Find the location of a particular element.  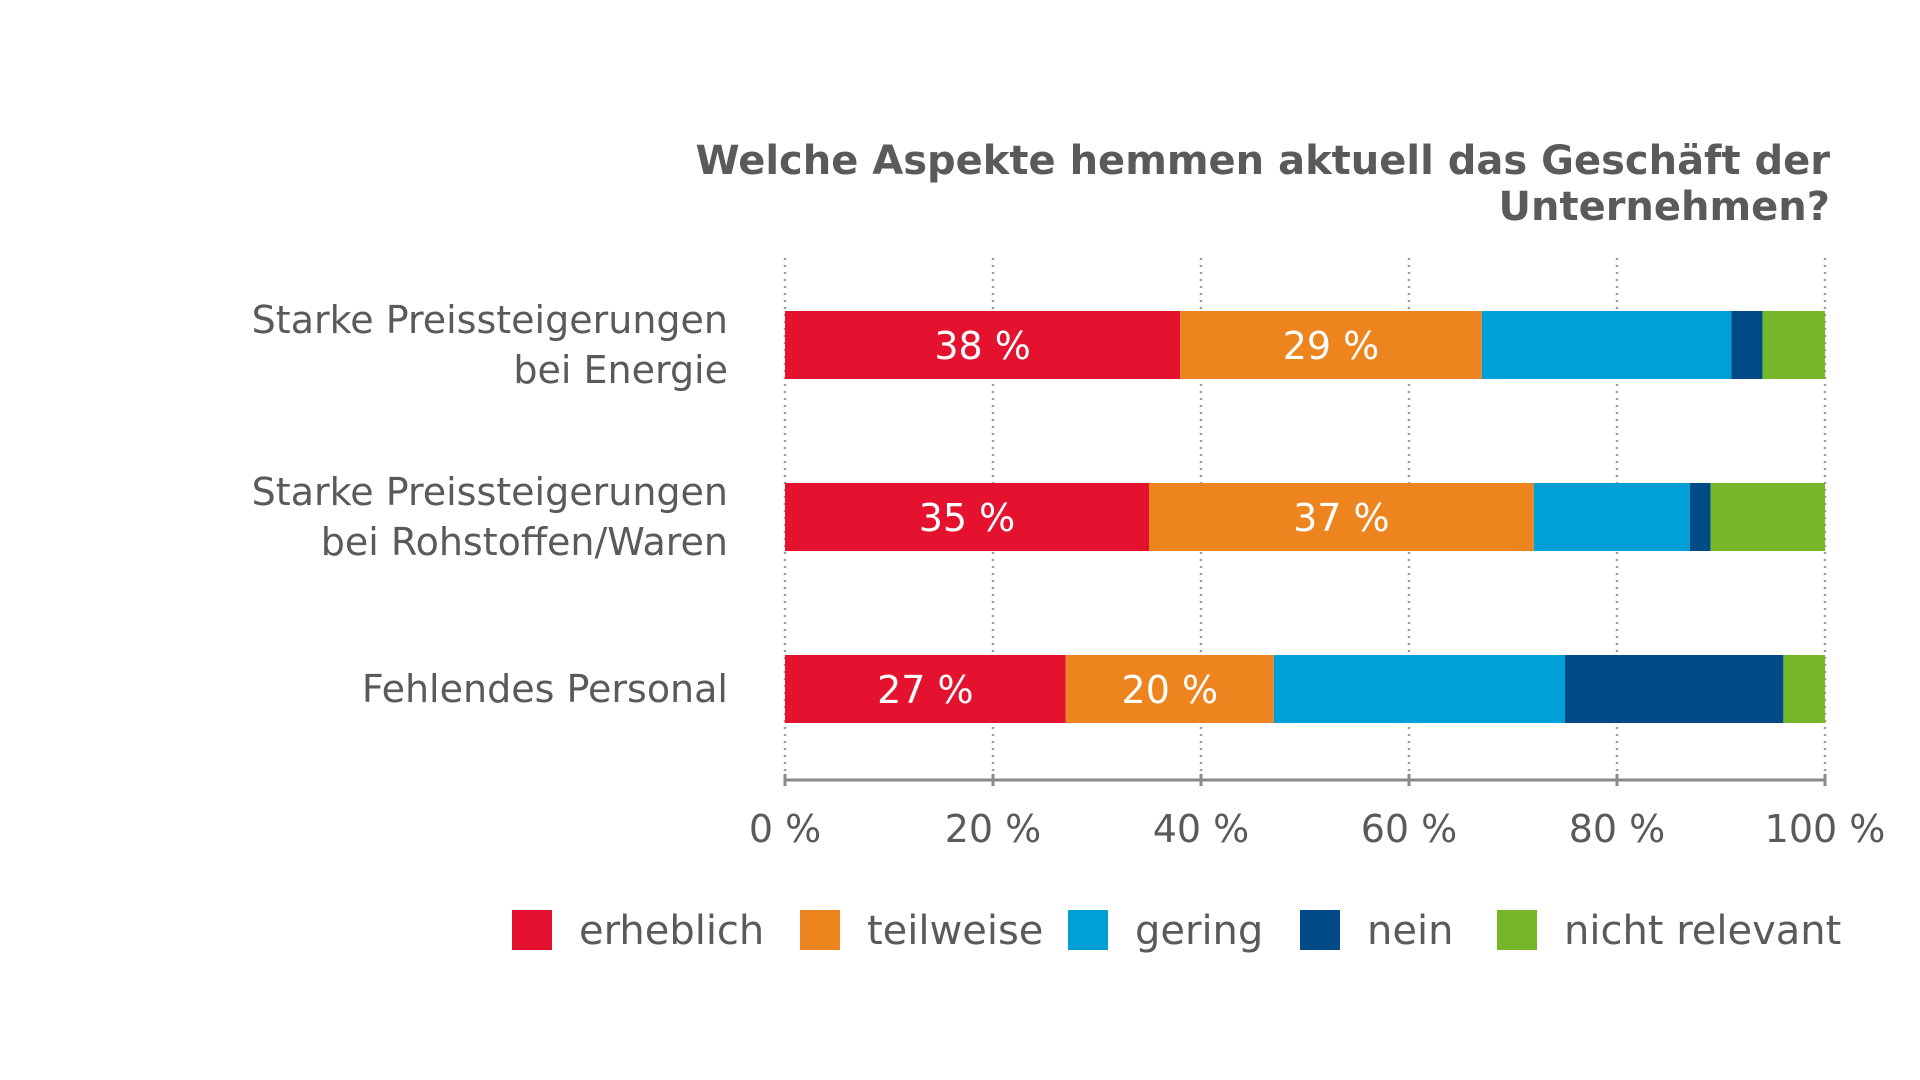

x-tick-label-2: 40 % is located at coordinates (1201, 829).